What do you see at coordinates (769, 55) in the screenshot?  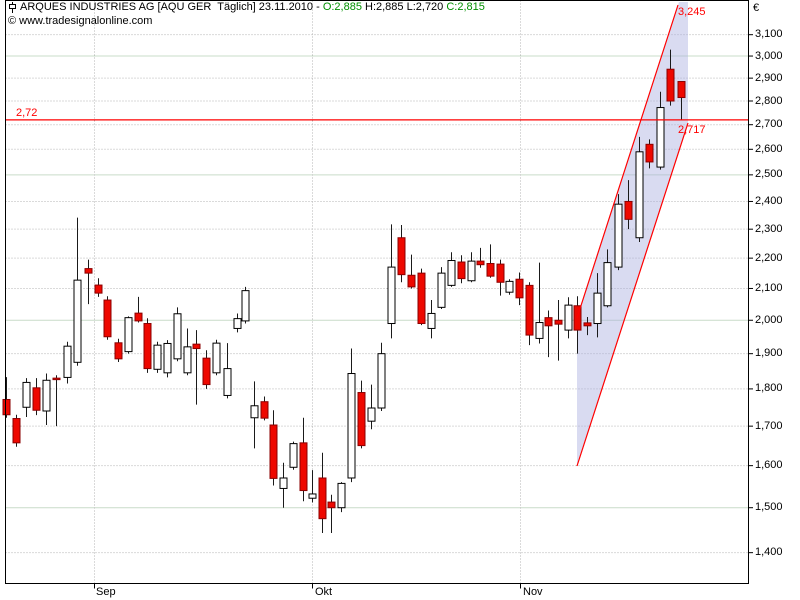 I see `y-axis-tick-label: 3,000` at bounding box center [769, 55].